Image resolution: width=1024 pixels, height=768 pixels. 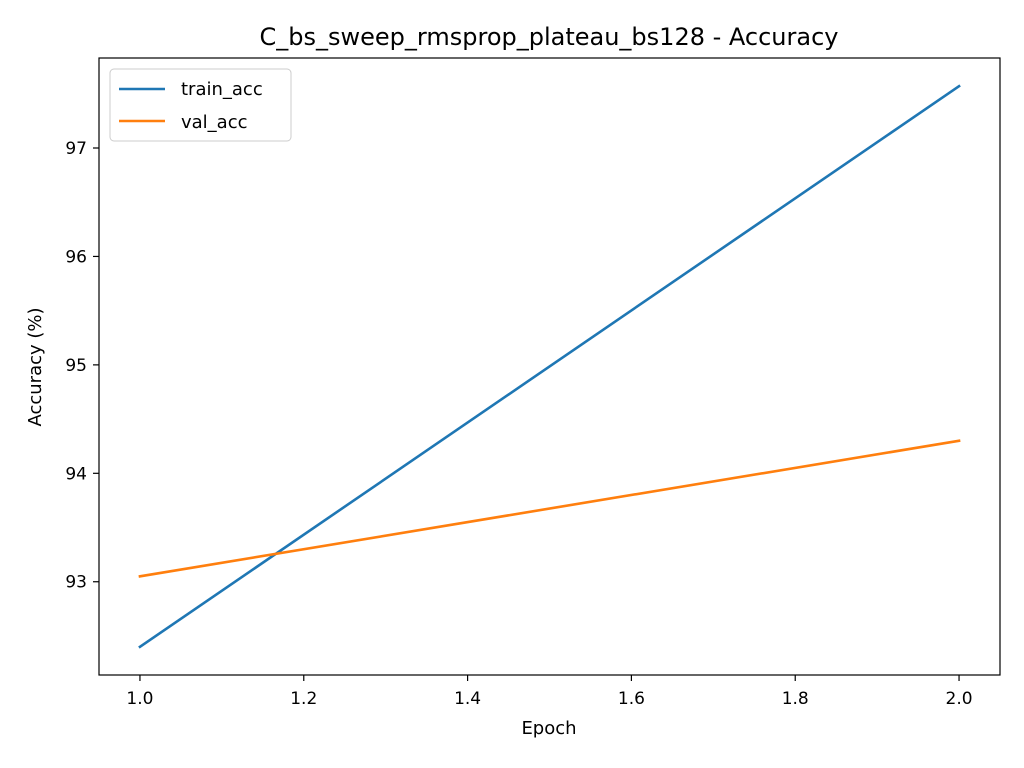 I want to click on x-tick-label: 2.0, so click(x=959, y=699).